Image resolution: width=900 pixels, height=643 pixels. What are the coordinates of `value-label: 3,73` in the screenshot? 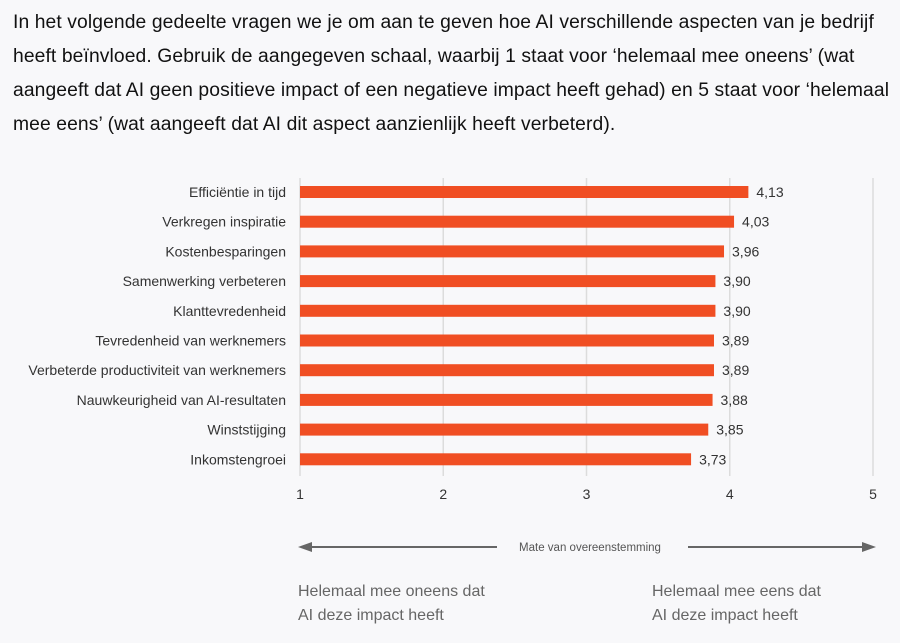 It's located at (712, 459).